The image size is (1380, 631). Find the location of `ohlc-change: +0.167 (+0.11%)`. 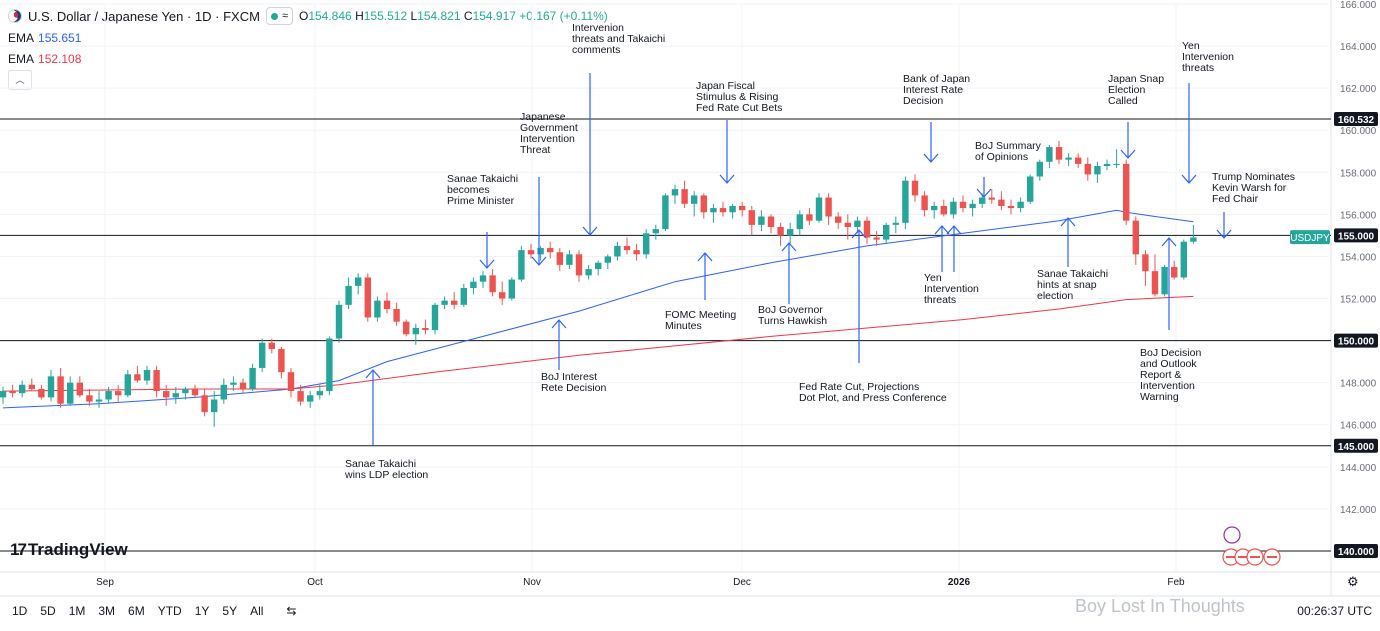

ohlc-change: +0.167 (+0.11%) is located at coordinates (563, 16).